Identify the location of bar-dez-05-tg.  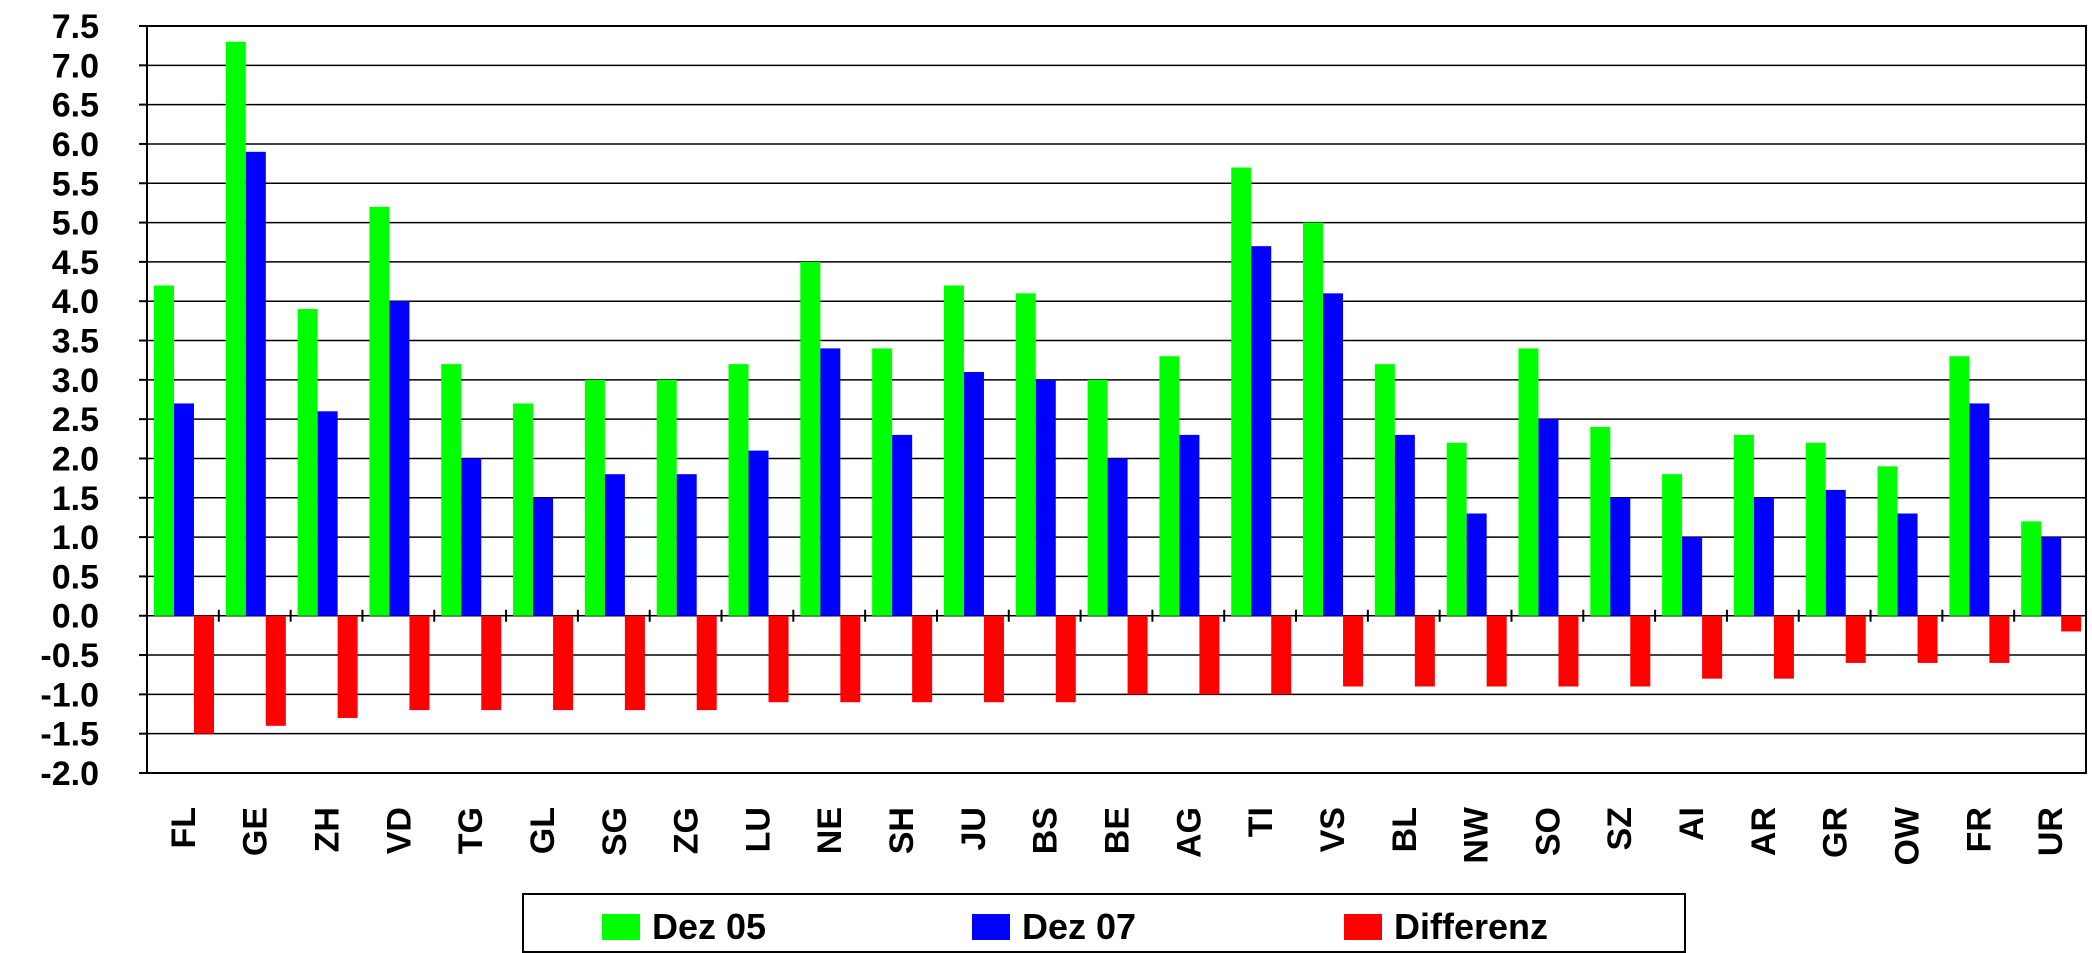
(451, 490).